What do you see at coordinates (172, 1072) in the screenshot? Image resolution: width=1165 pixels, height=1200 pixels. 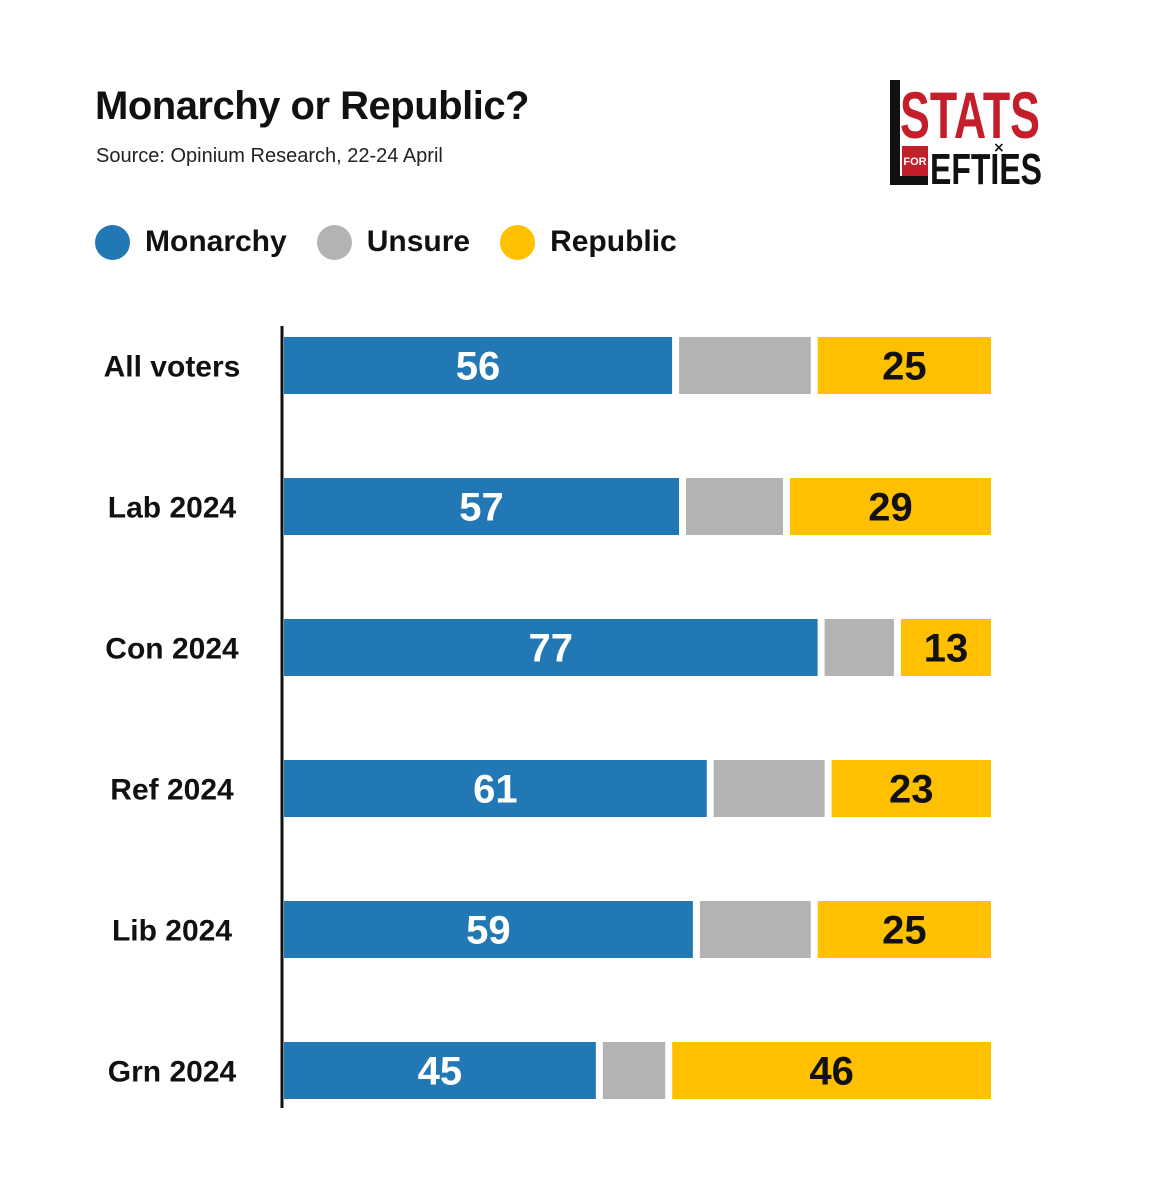 I see `category-label-grn-2024: Grn 2024` at bounding box center [172, 1072].